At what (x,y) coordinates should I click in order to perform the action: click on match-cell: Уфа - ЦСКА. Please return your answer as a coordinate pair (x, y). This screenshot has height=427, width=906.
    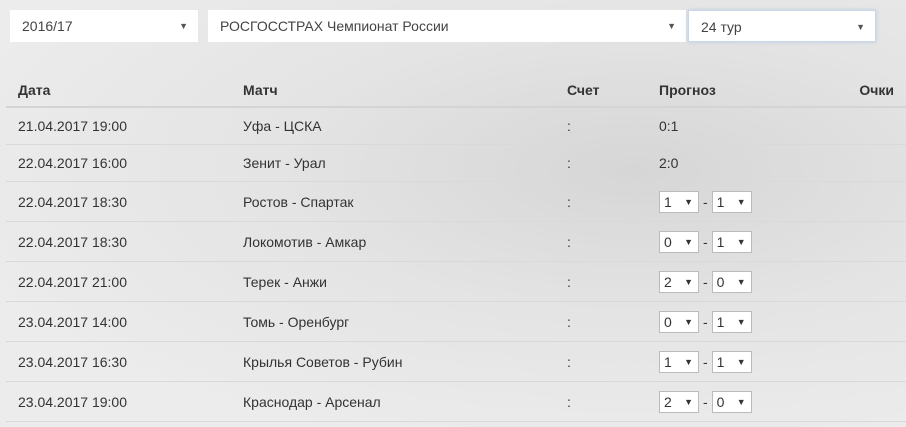
    Looking at the image, I should click on (393, 126).